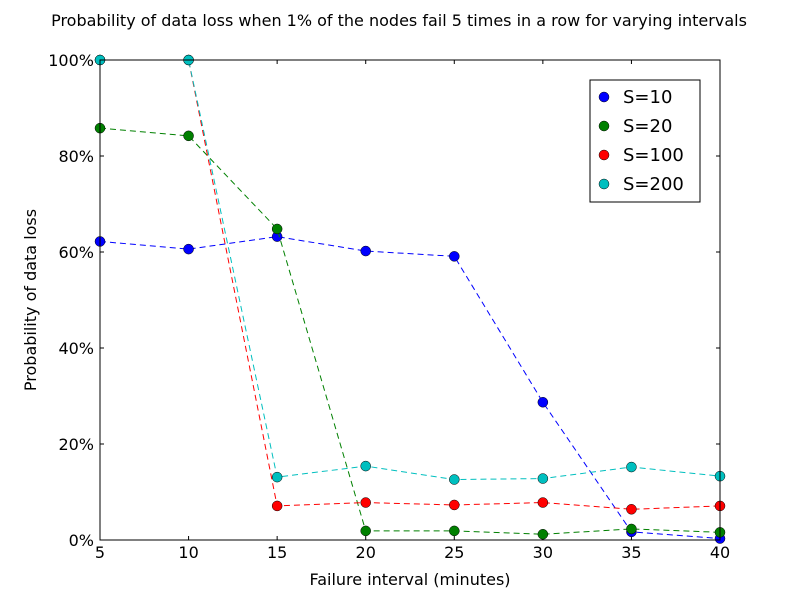 The height and width of the screenshot is (600, 800). What do you see at coordinates (71, 60) in the screenshot?
I see `y-tick-label: 100%` at bounding box center [71, 60].